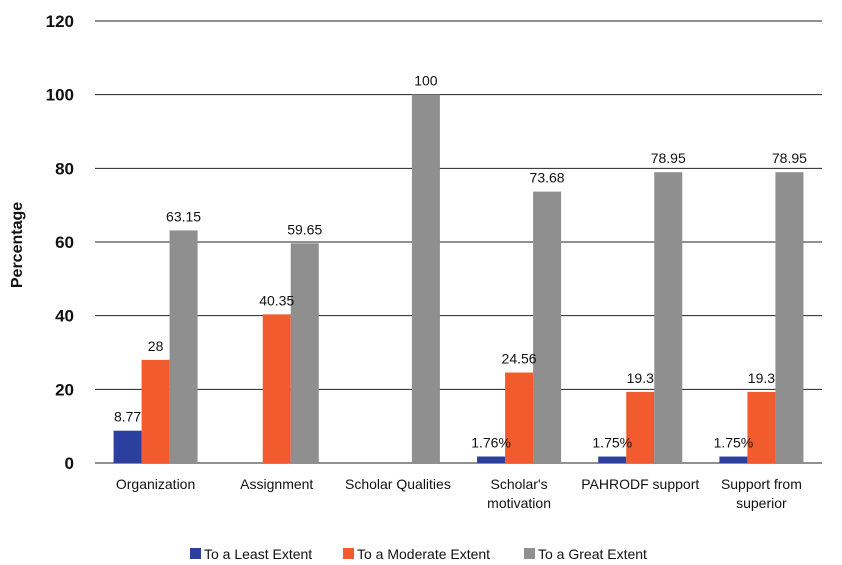  Describe the element at coordinates (64, 168) in the screenshot. I see `y-tick-label: 80` at that location.